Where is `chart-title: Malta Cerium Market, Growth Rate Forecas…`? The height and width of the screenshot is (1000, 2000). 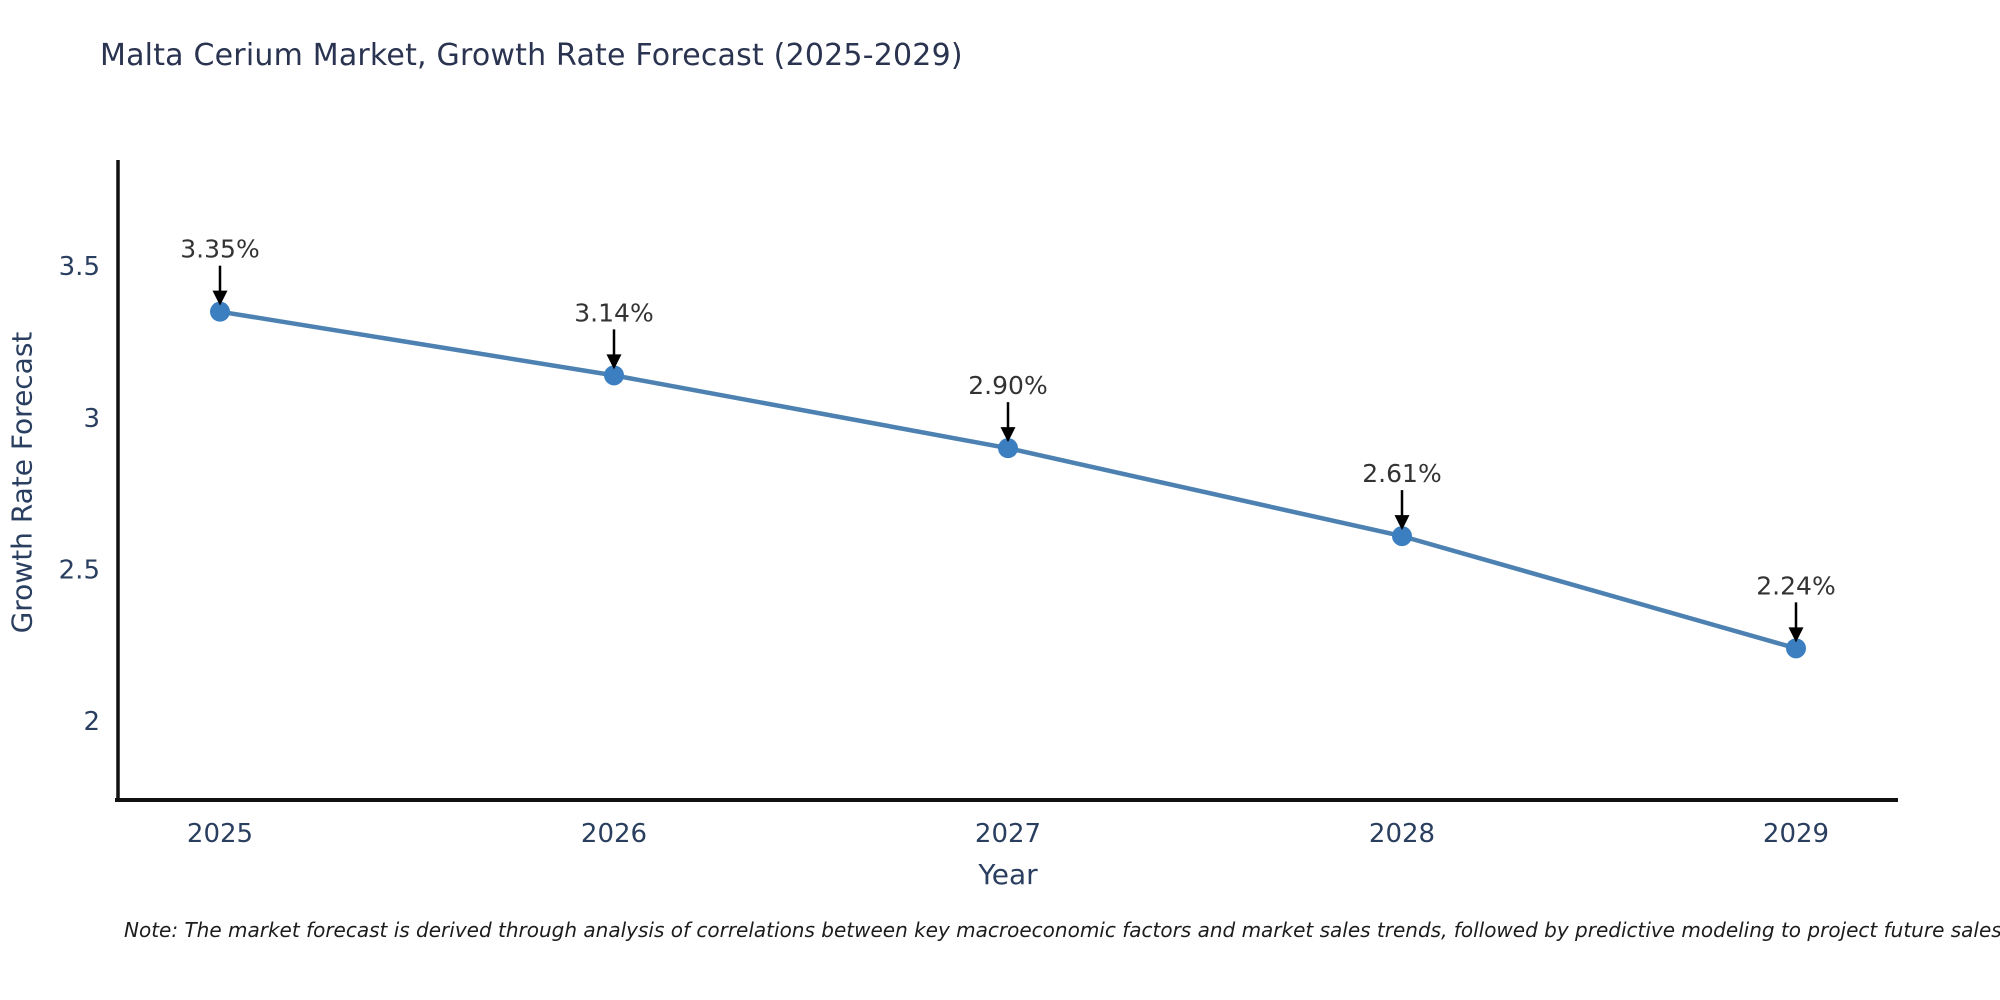
chart-title: Malta Cerium Market, Growth Rate Forecas… is located at coordinates (531, 55).